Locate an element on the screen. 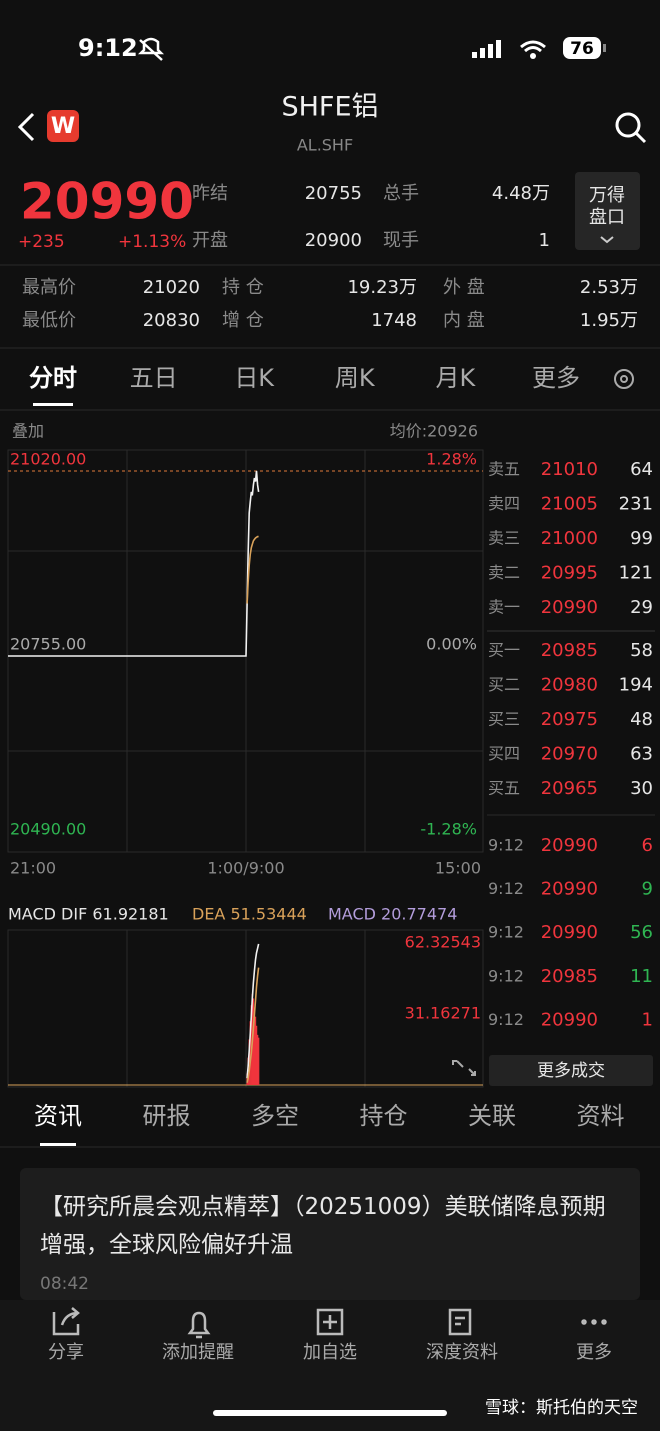 The image size is (660, 1431). book-volume: 11 is located at coordinates (641, 976).